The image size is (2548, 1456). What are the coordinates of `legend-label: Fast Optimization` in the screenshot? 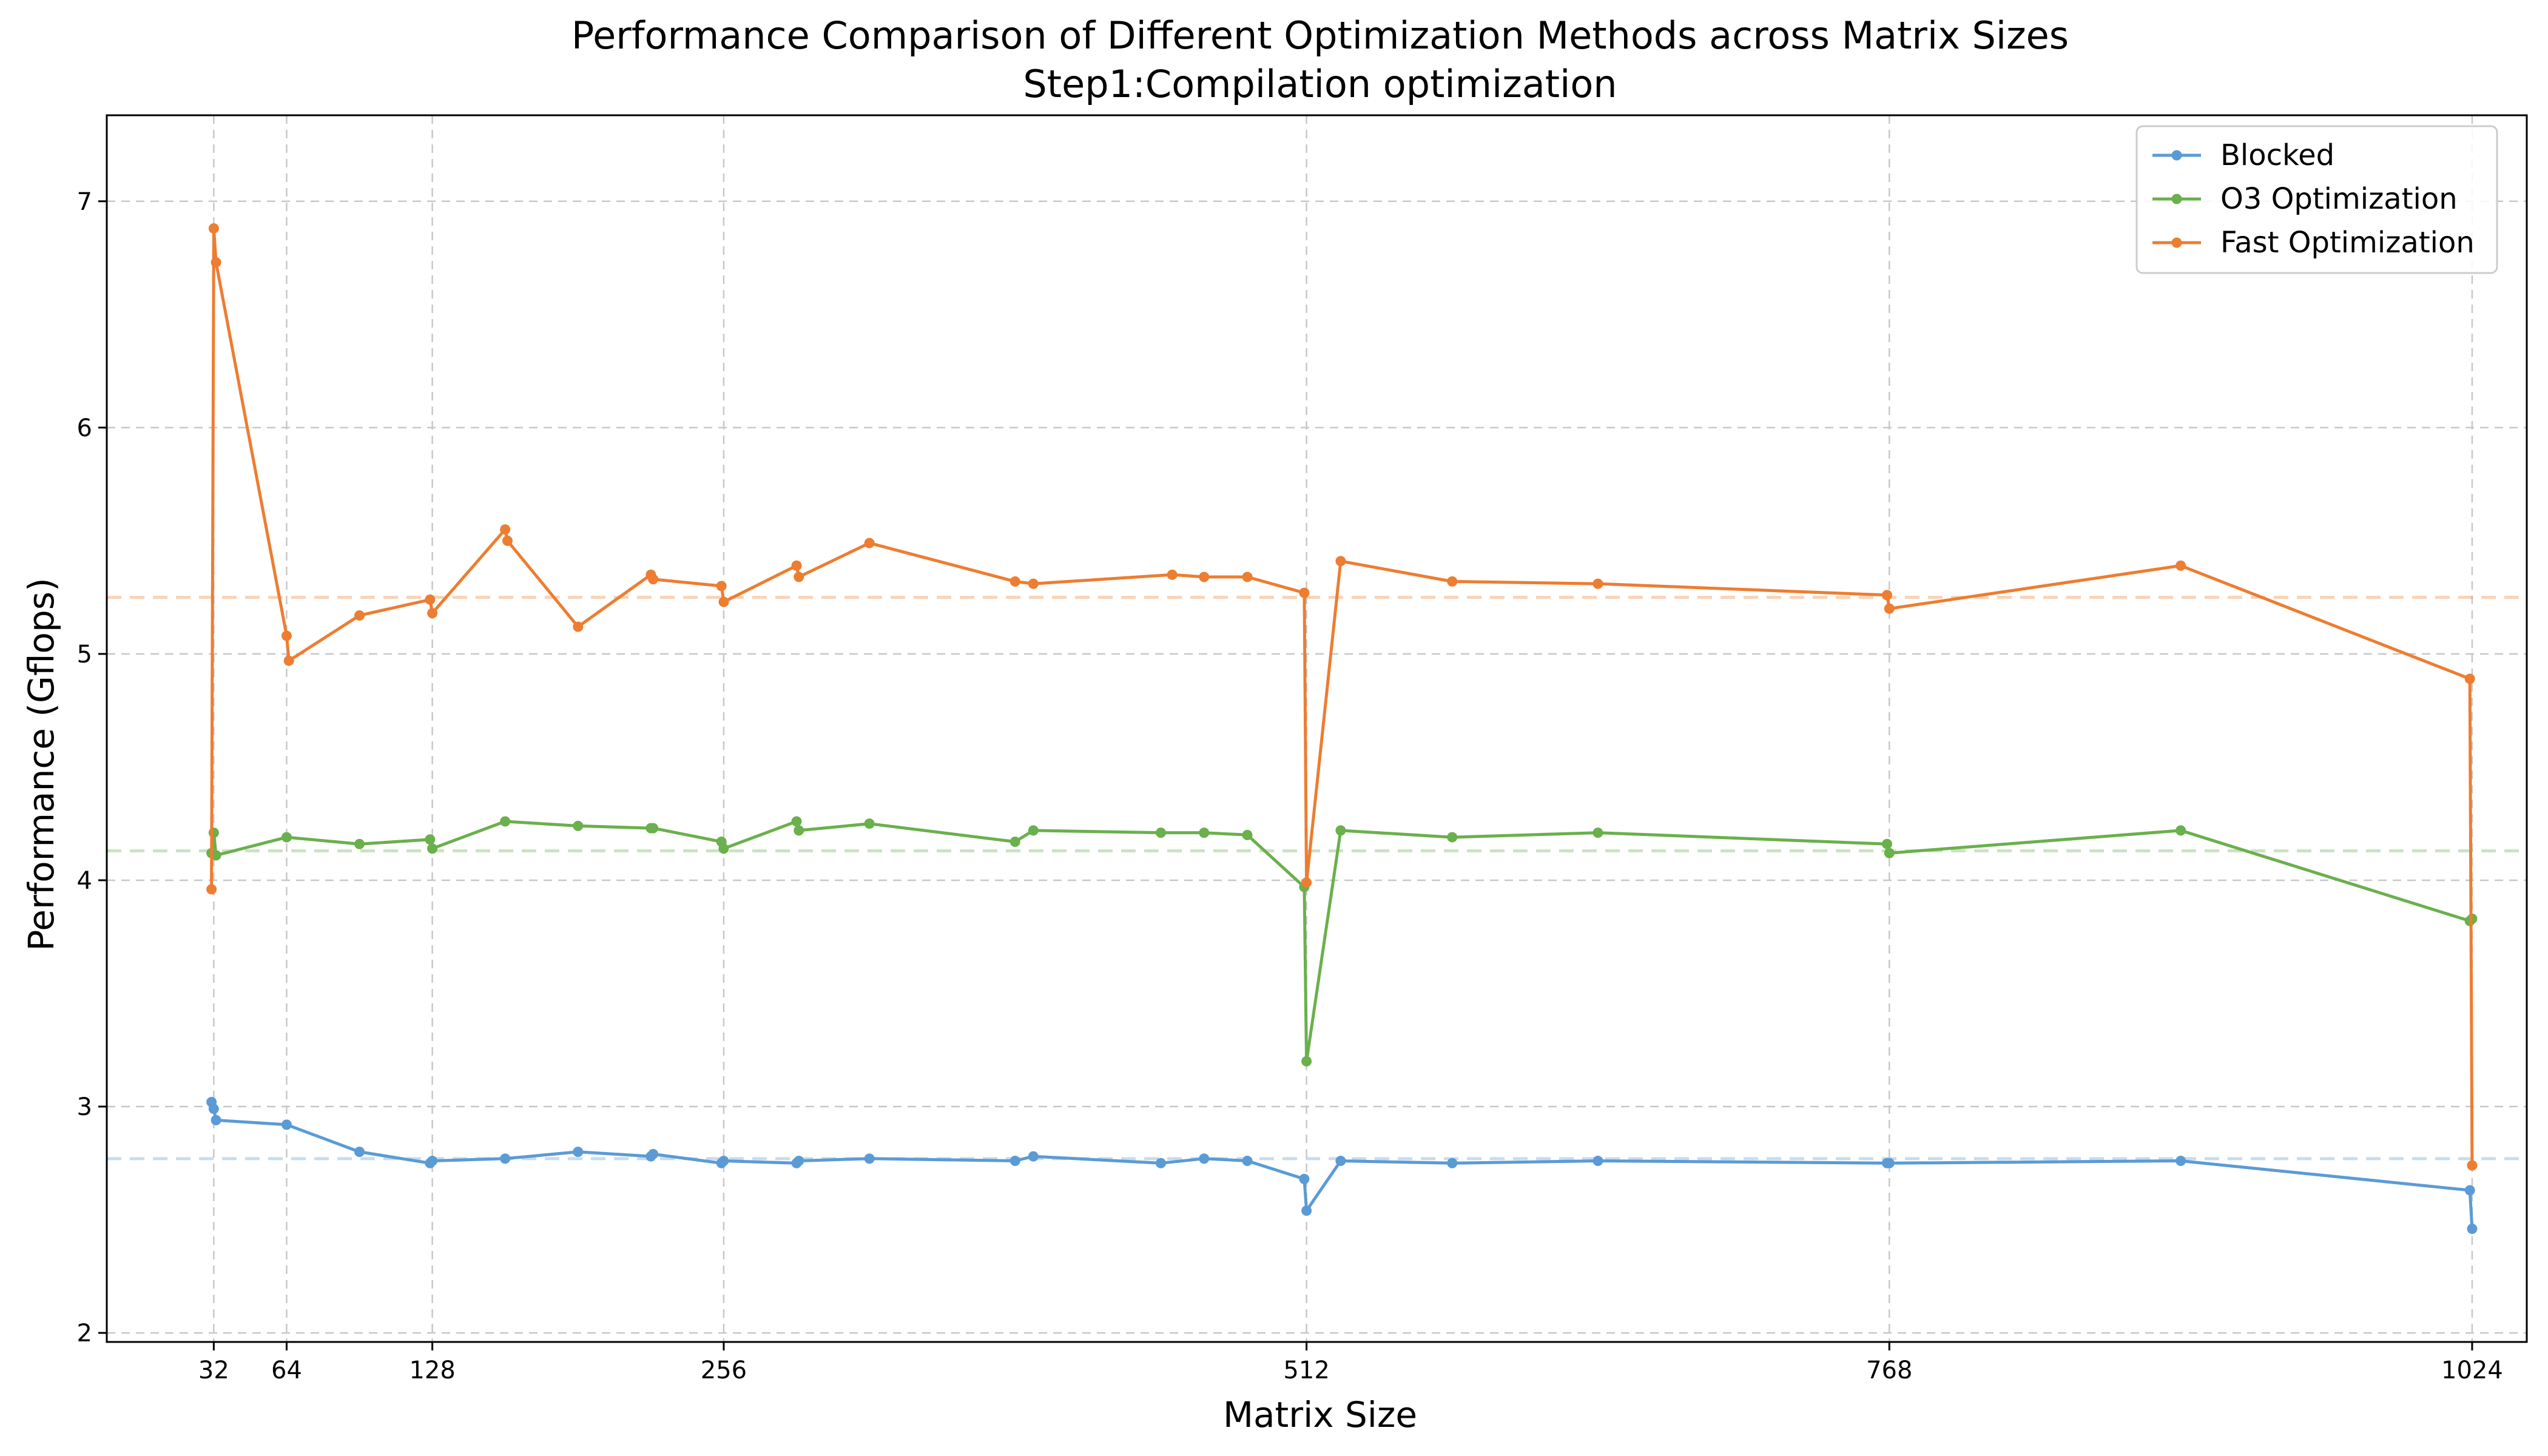 It's located at (2347, 243).